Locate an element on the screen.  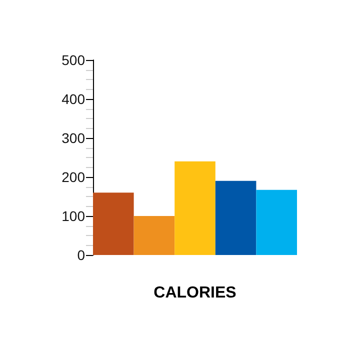
y-tick-label: 200 is located at coordinates (74, 177).